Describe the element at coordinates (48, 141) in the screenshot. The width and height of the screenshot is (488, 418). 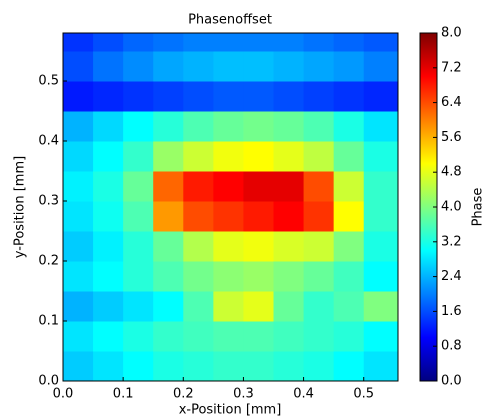
I see `y-tick-label: 0.4` at that location.